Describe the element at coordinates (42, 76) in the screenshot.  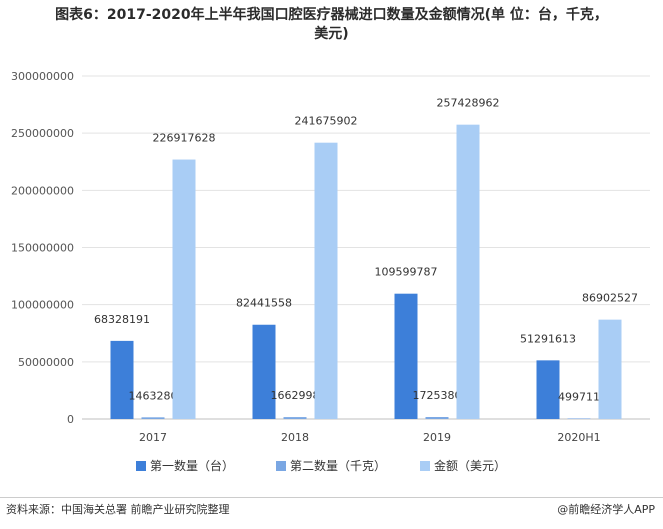
I see `y-tick-label: 300000000` at that location.